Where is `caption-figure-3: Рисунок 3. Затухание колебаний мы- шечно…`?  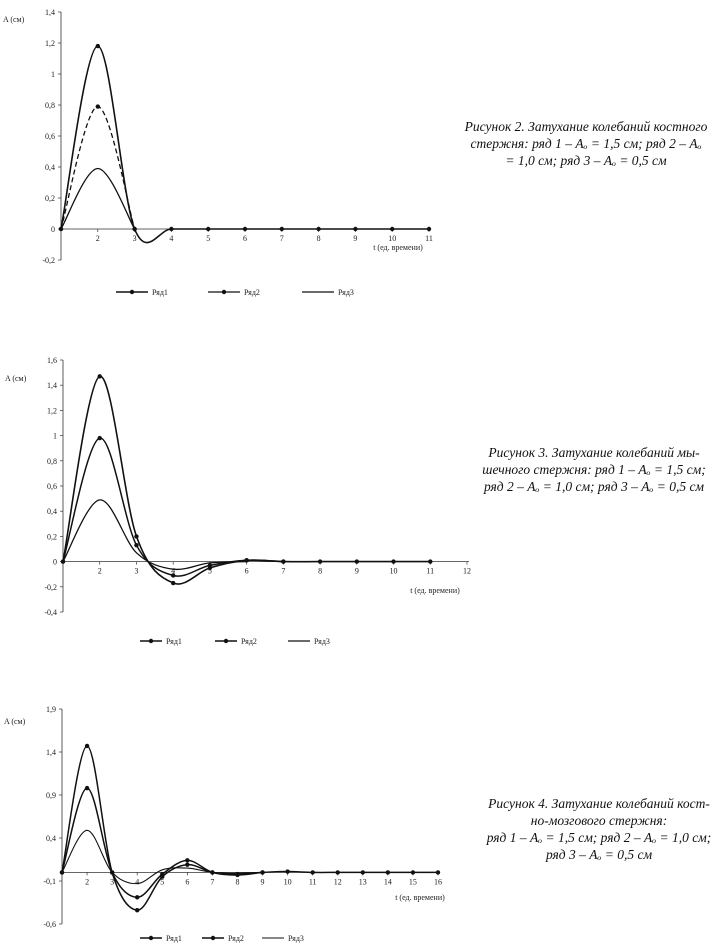
caption-figure-3: Рисунок 3. Затухание колебаний мы- шечно… is located at coordinates (594, 469).